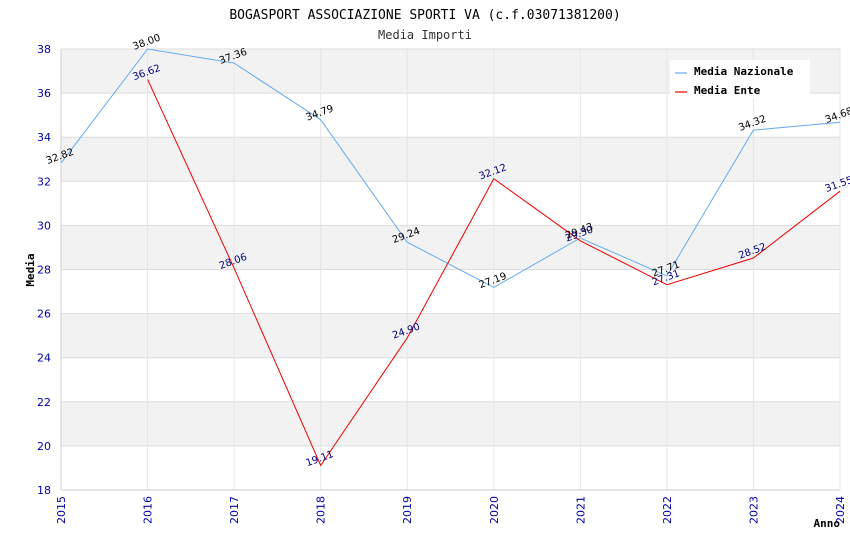 This screenshot has width=850, height=550. I want to click on y-tick-label: 18, so click(44, 490).